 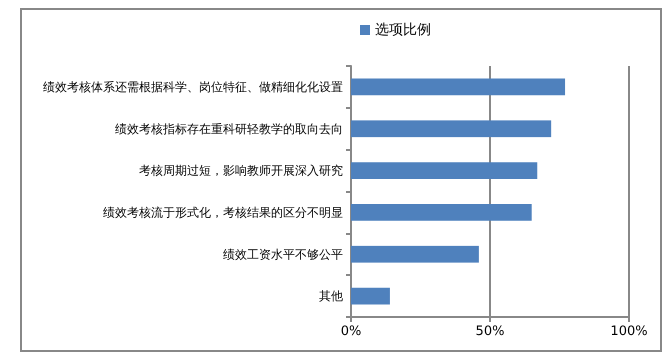 I want to click on y-tick-label: 绩效考核指标存在重科研轻教学的取向去向, so click(x=229, y=129).